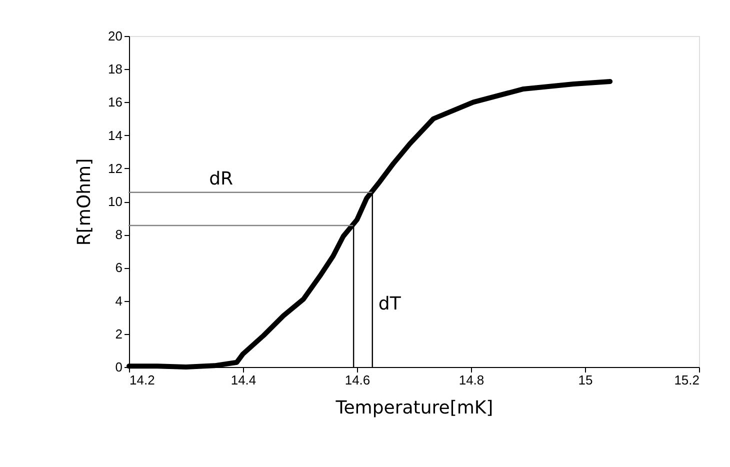 Image resolution: width=730 pixels, height=467 pixels. Describe the element at coordinates (115, 201) in the screenshot. I see `y-tick-label: 10` at that location.